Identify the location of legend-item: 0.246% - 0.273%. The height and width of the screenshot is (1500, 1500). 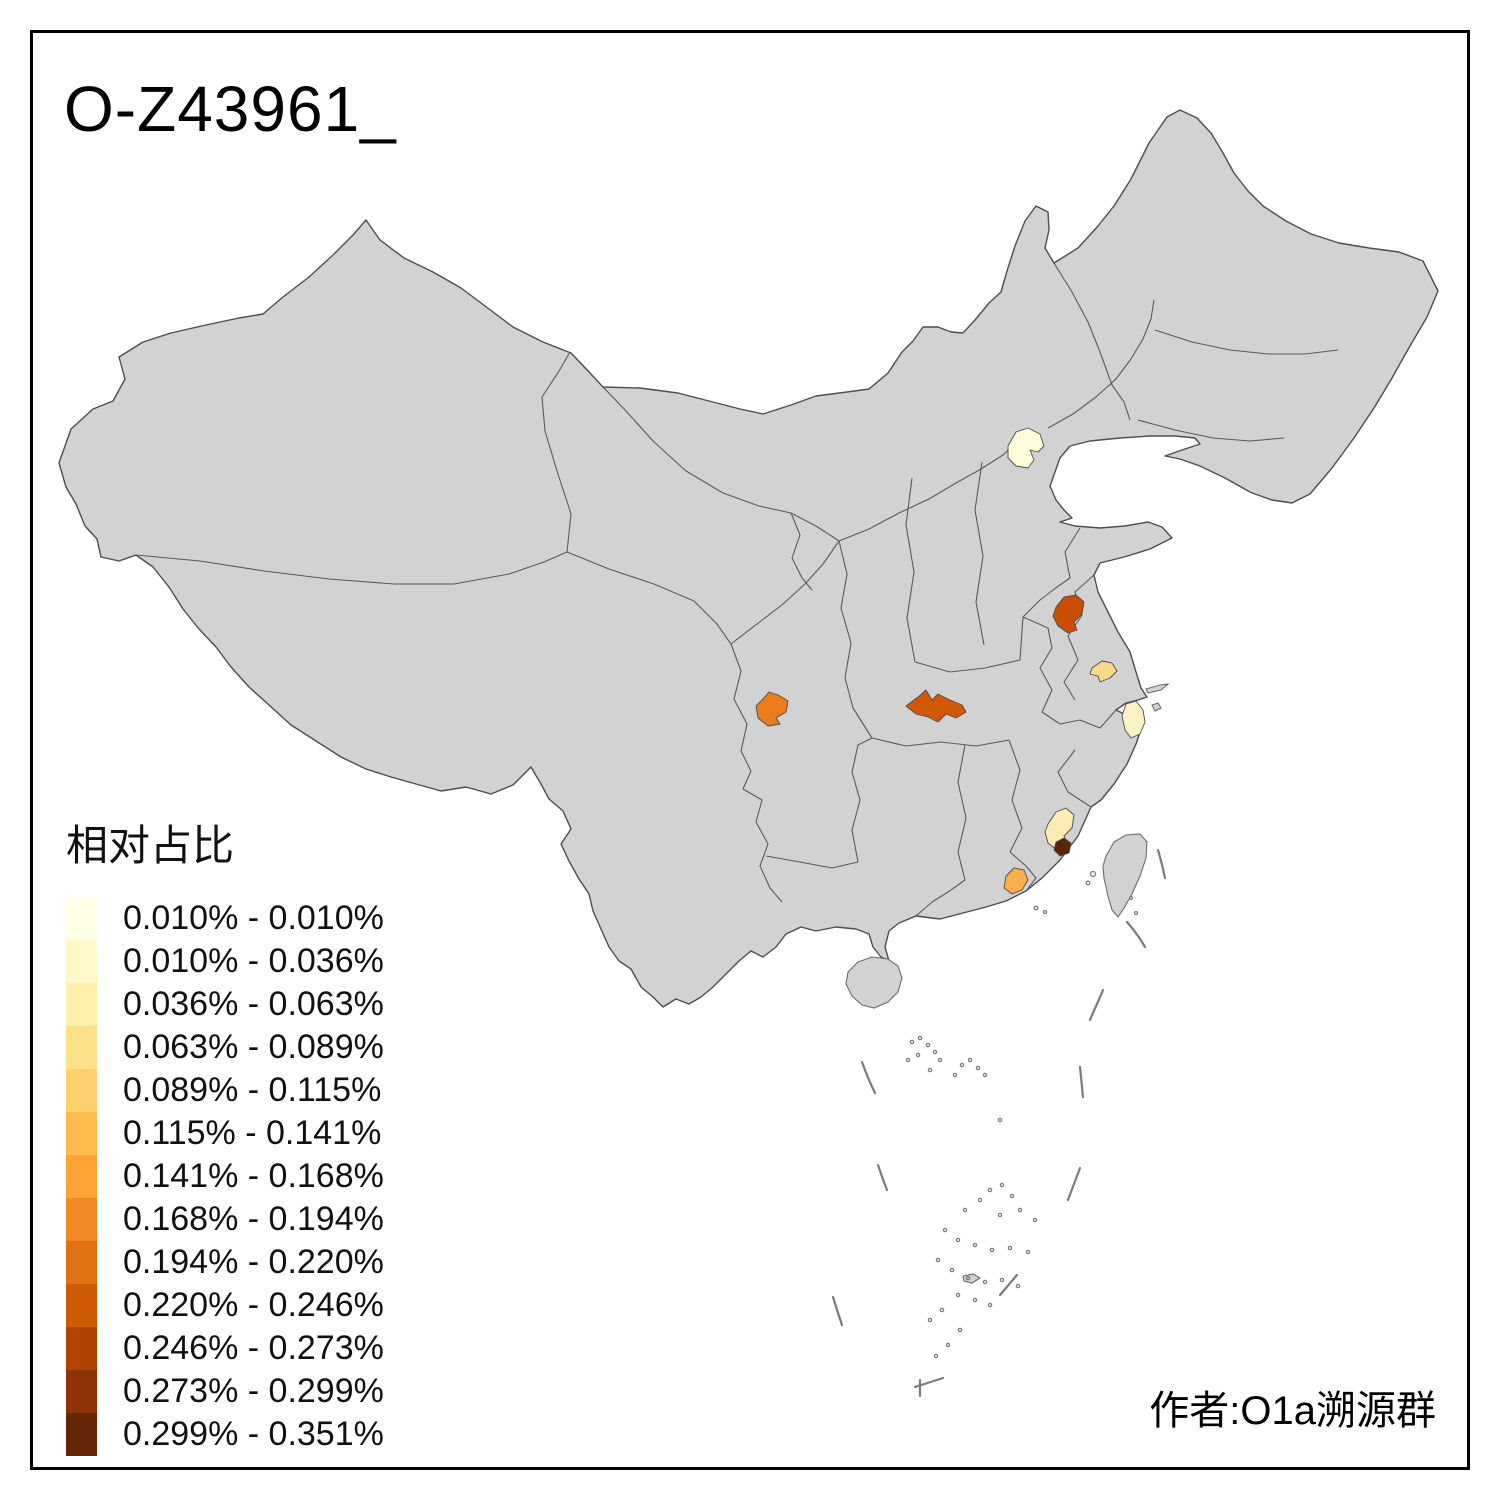
(225, 1348).